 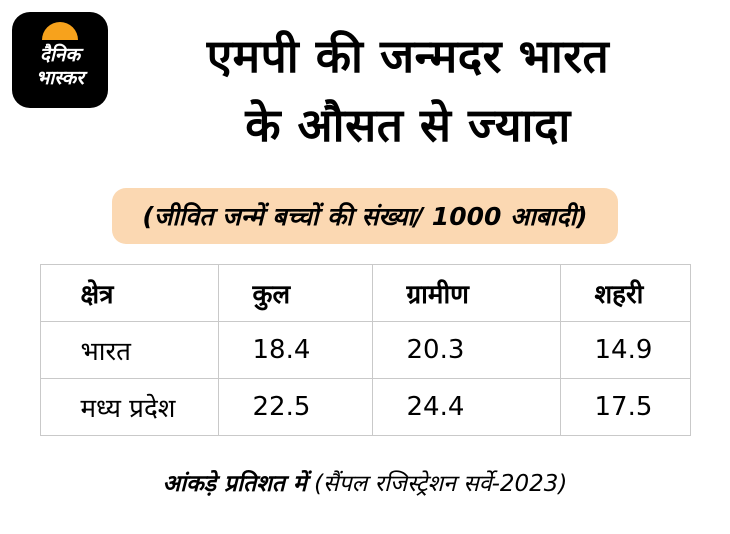 I want to click on column-header-urban: शहरी, so click(x=625, y=293).